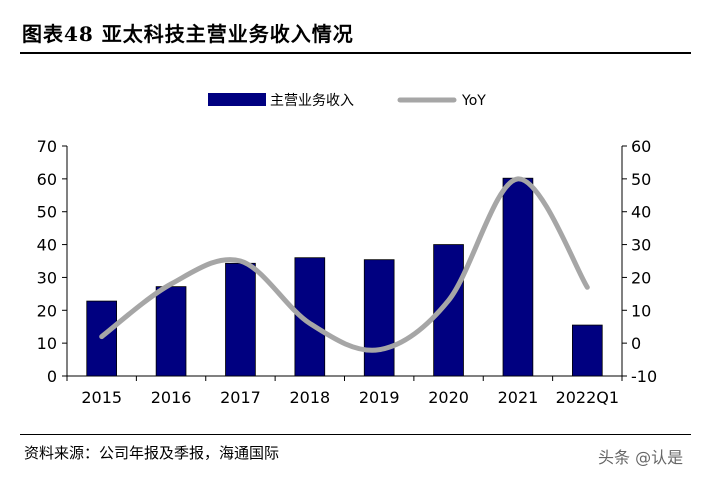 The height and width of the screenshot is (477, 711). Describe the element at coordinates (588, 397) in the screenshot. I see `x-axis-tick-label: 2022Q1` at that location.